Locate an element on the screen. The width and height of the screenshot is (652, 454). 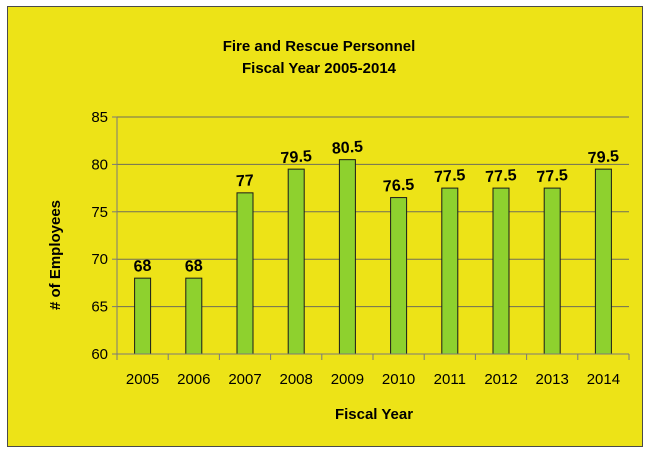
x-tick-label-2006: 2006 is located at coordinates (193, 379).